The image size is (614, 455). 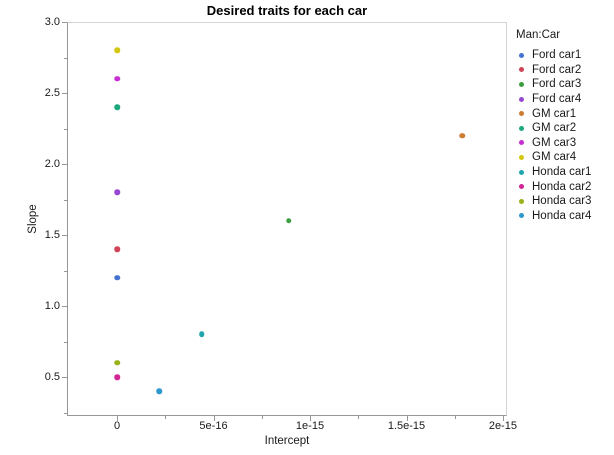 I want to click on legend-item-honda-car1: Honda car1, so click(x=553, y=172).